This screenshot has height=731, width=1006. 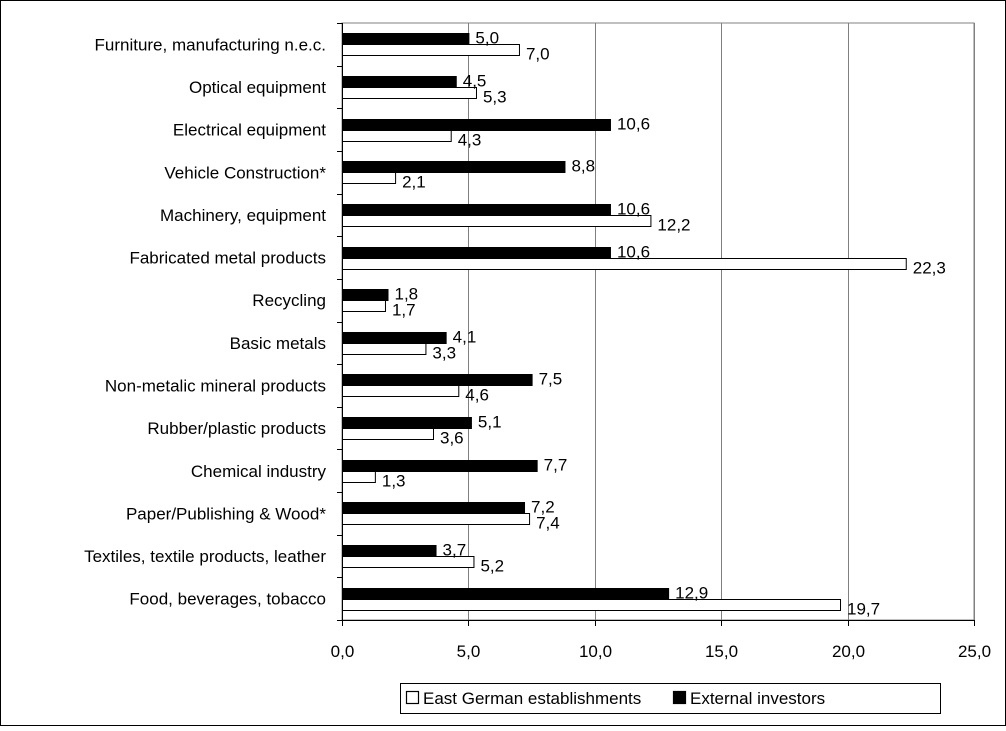 I want to click on data-label-east-german-establishments: 4,3, so click(x=470, y=140).